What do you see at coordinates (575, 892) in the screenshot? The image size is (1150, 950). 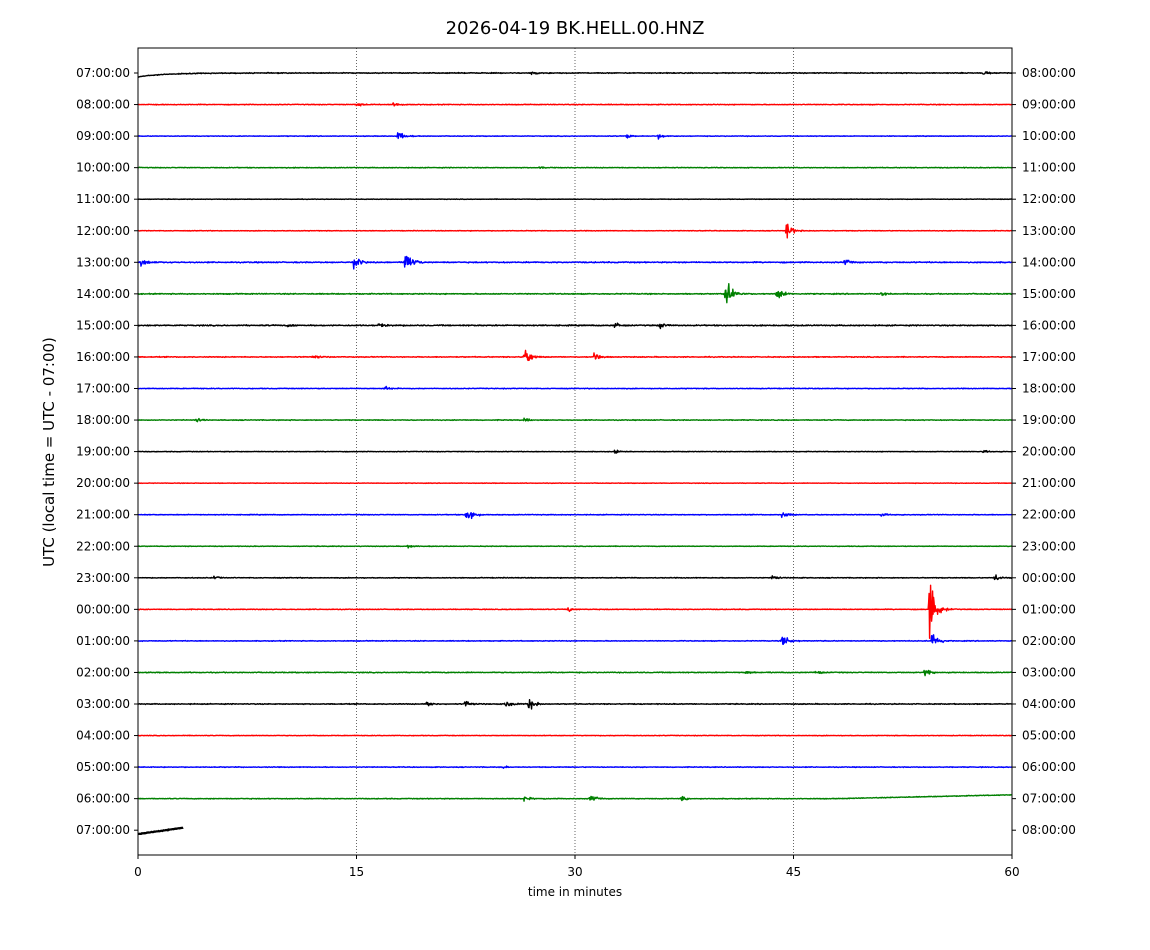 I see `x-axis-label: time in minutes` at bounding box center [575, 892].